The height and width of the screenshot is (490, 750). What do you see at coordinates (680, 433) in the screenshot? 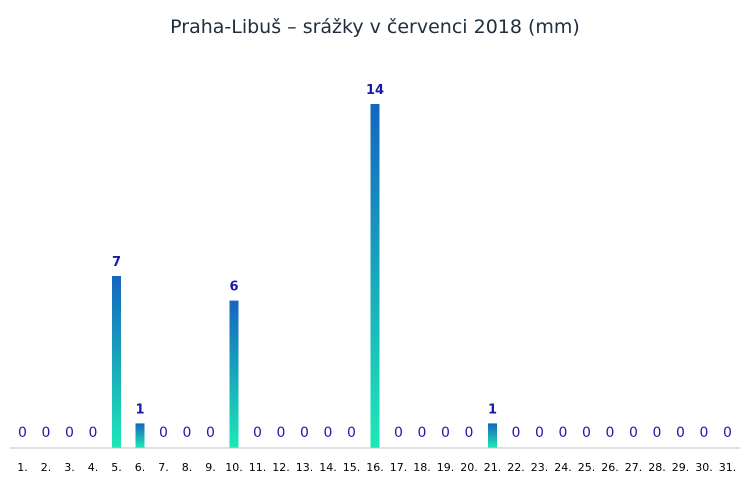
I see `value-label-day-29: 0` at bounding box center [680, 433].